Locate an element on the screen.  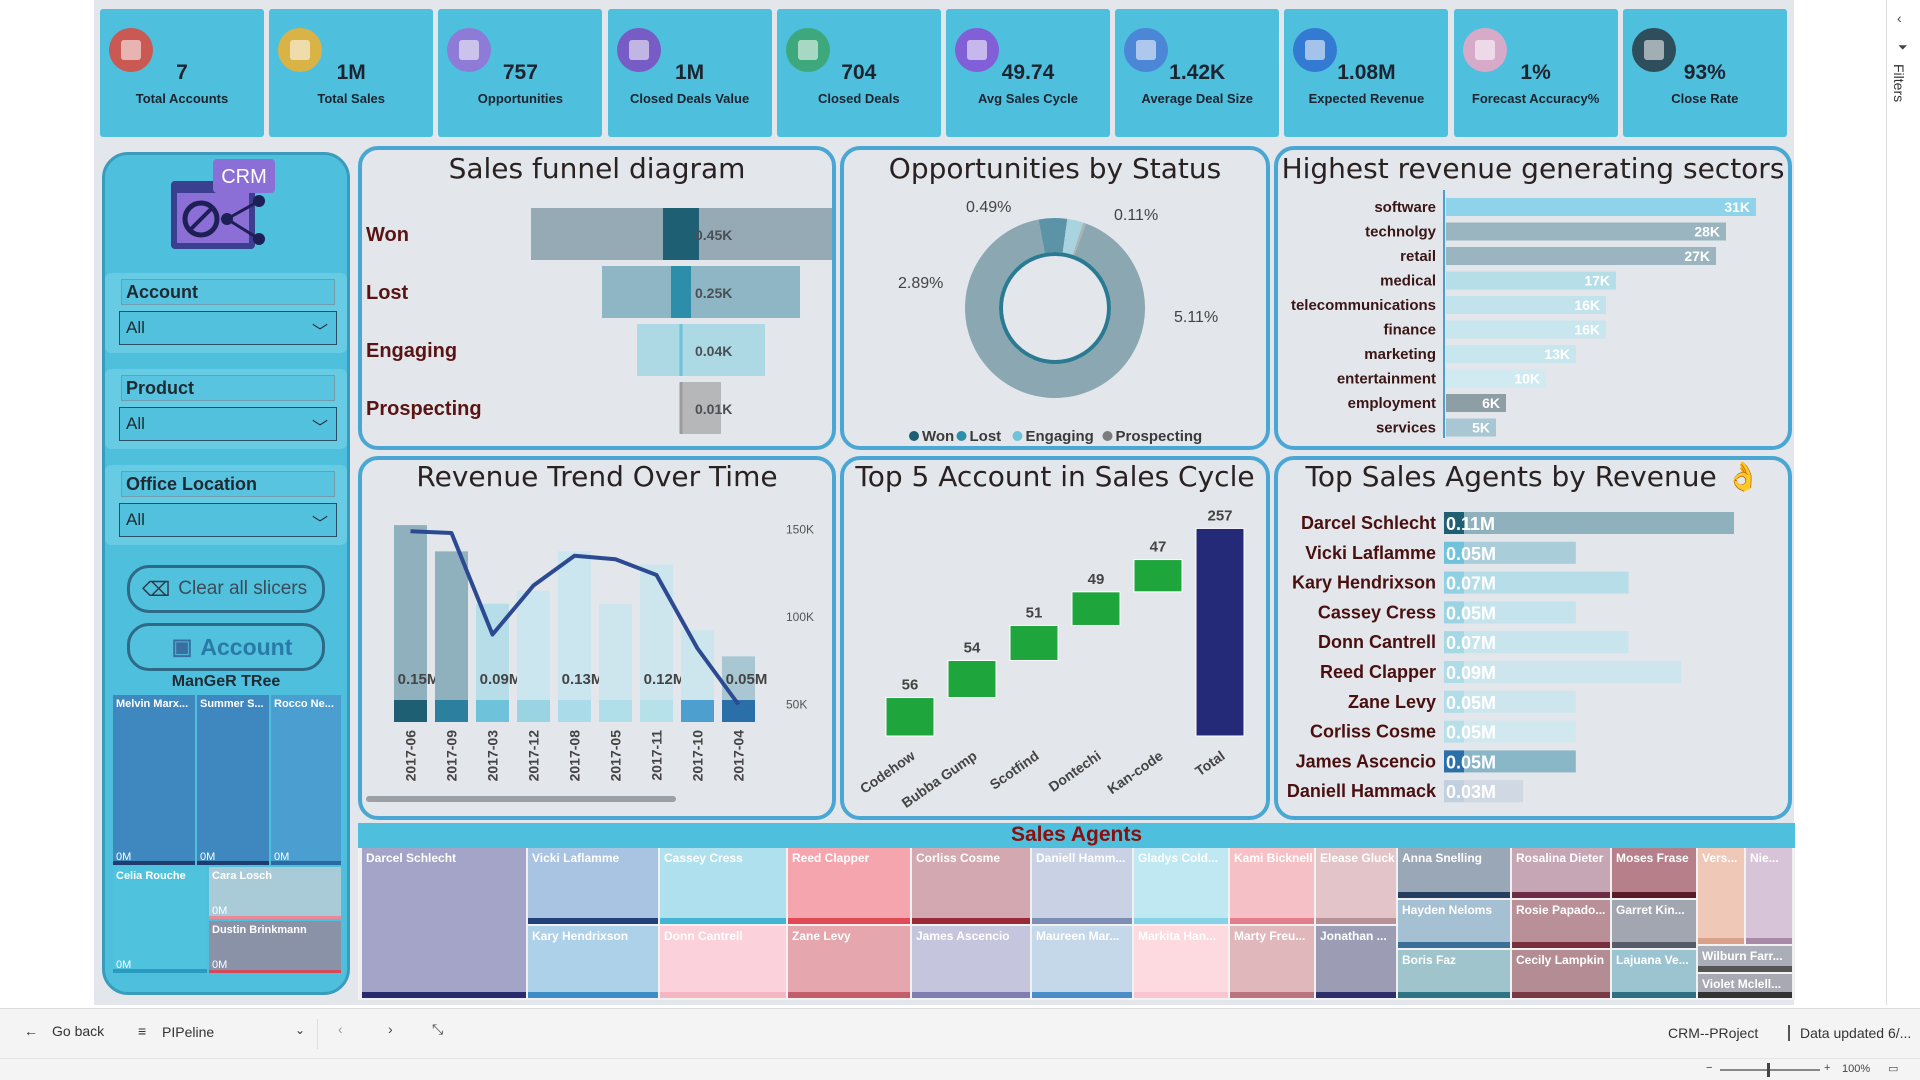
funnel-bar is located at coordinates (681, 408).